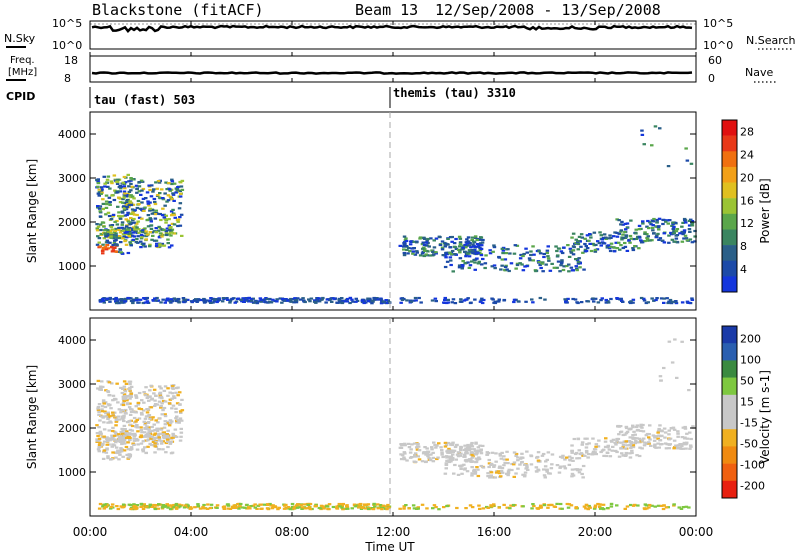 The height and width of the screenshot is (554, 800). Describe the element at coordinates (752, 485) in the screenshot. I see `colorbar-tick-label: -200` at that location.